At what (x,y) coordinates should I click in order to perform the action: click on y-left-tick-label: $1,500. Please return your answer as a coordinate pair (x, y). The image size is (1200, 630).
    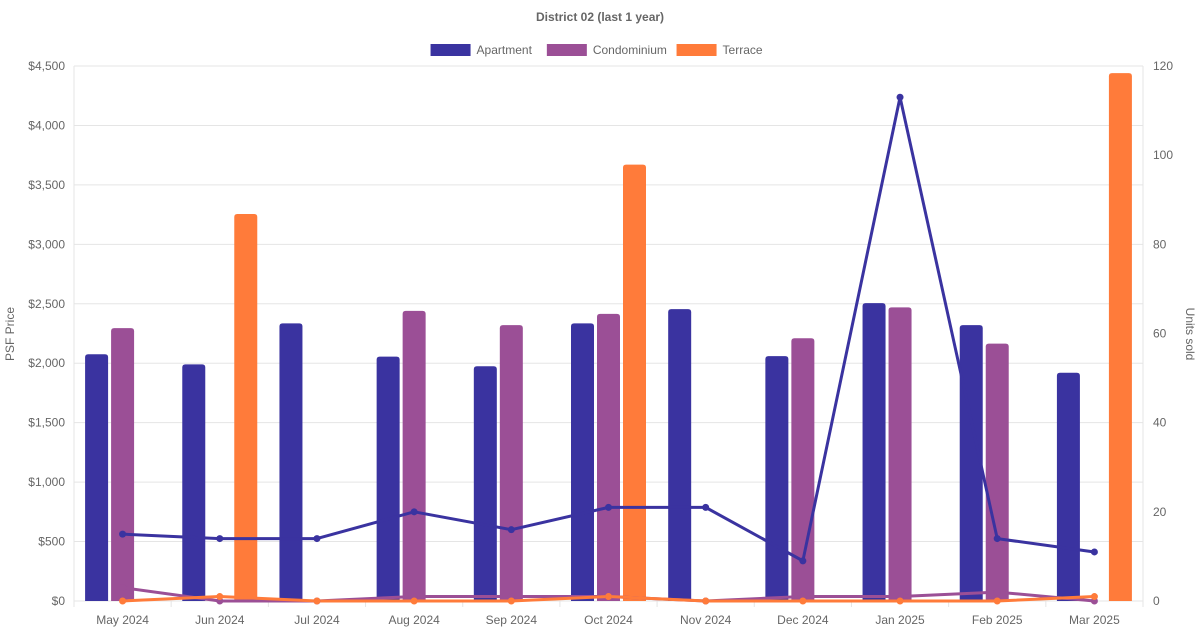
    Looking at the image, I should click on (46, 423).